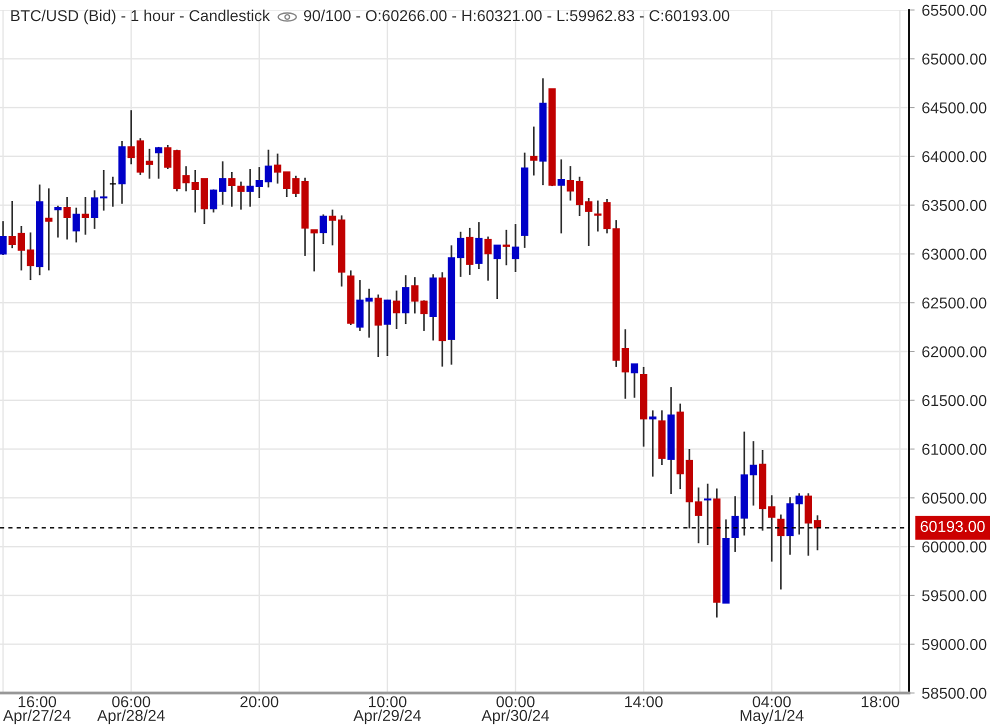 The image size is (993, 727). Describe the element at coordinates (952, 526) in the screenshot. I see `ref-line-label: 60193.00` at that location.